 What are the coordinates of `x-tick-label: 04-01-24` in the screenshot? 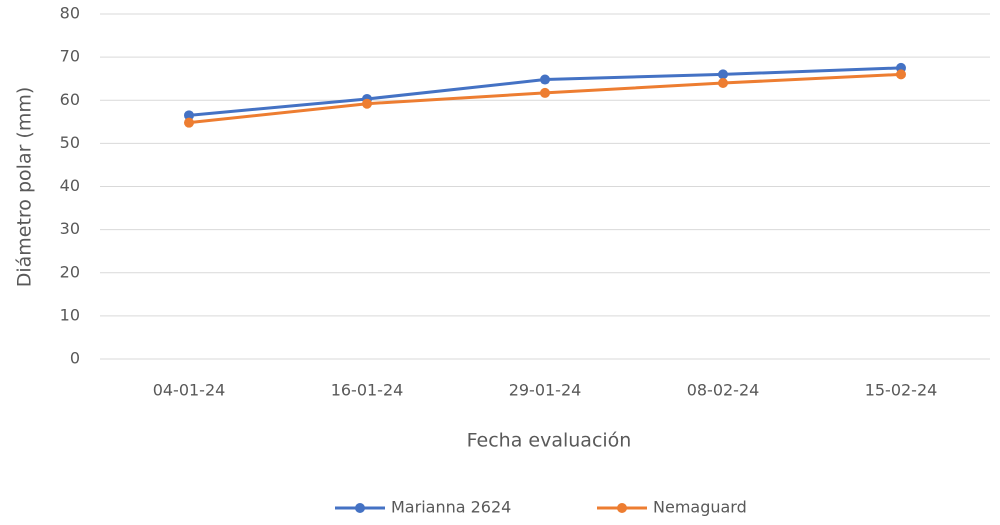 It's located at (189, 390).